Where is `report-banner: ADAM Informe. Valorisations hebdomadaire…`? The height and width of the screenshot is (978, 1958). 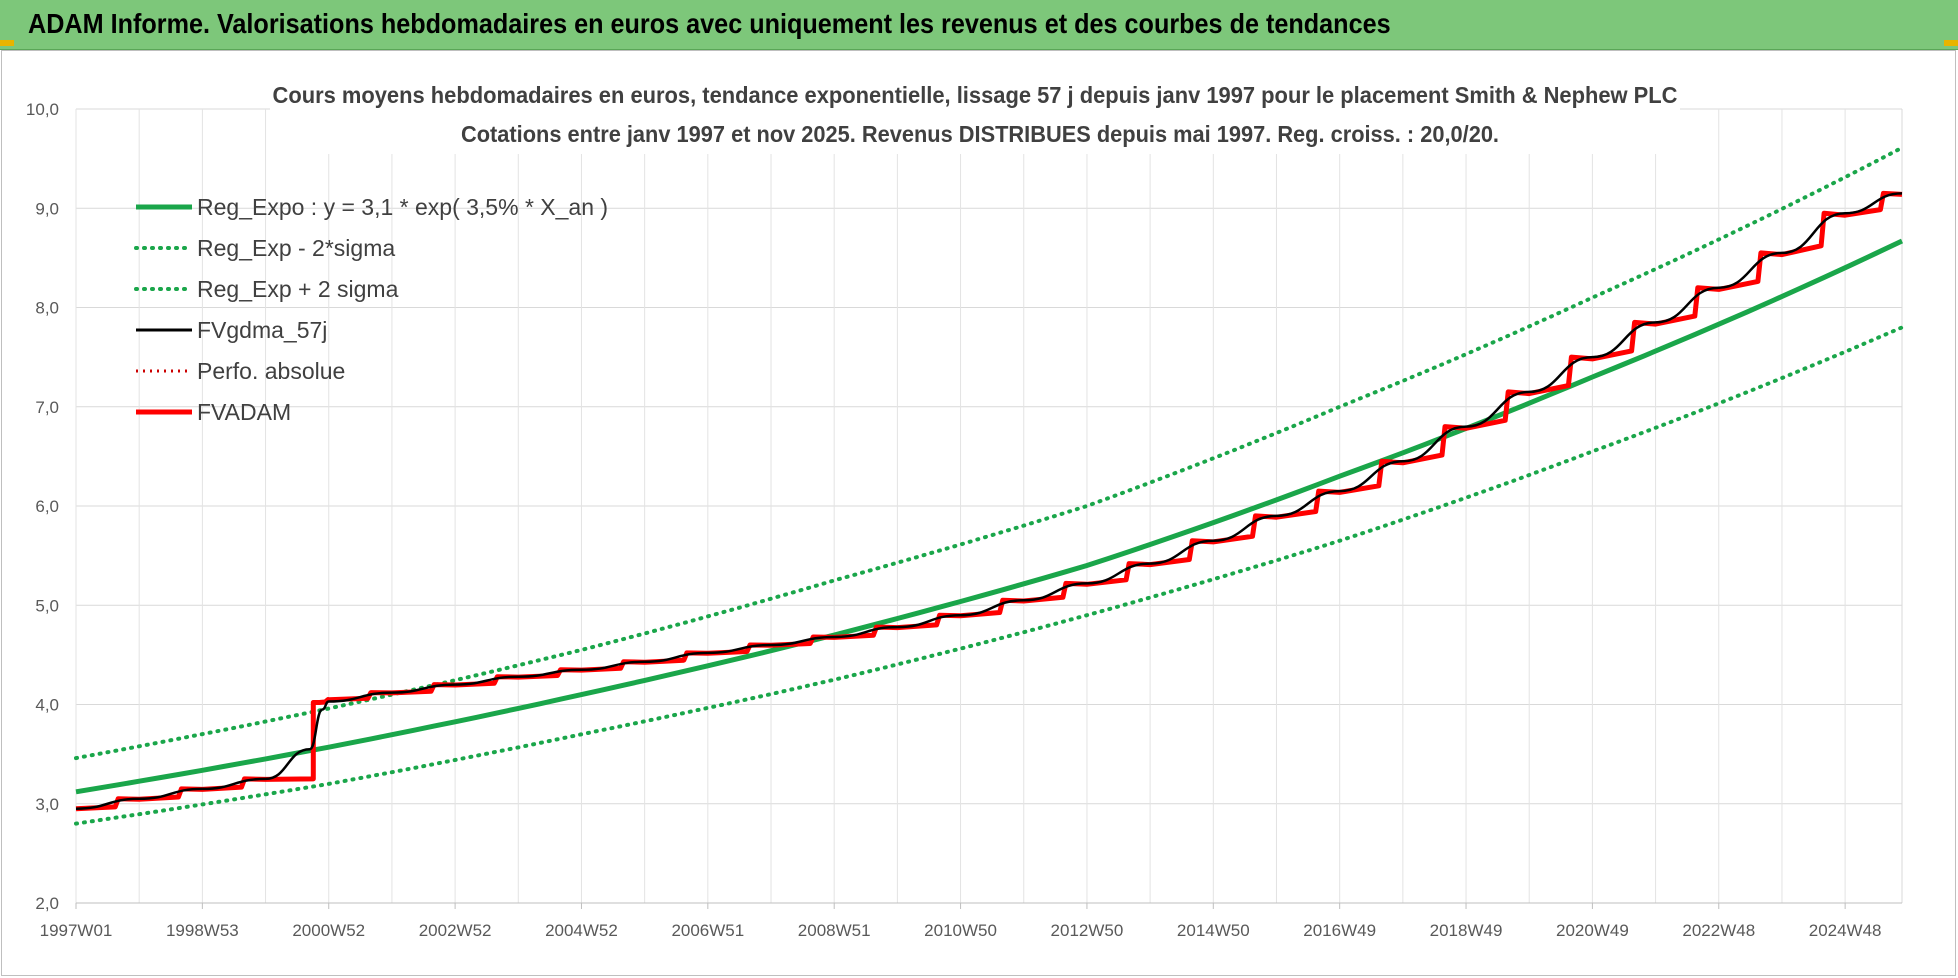
report-banner: ADAM Informe. Valorisations hebdomadaire… is located at coordinates (979, 25).